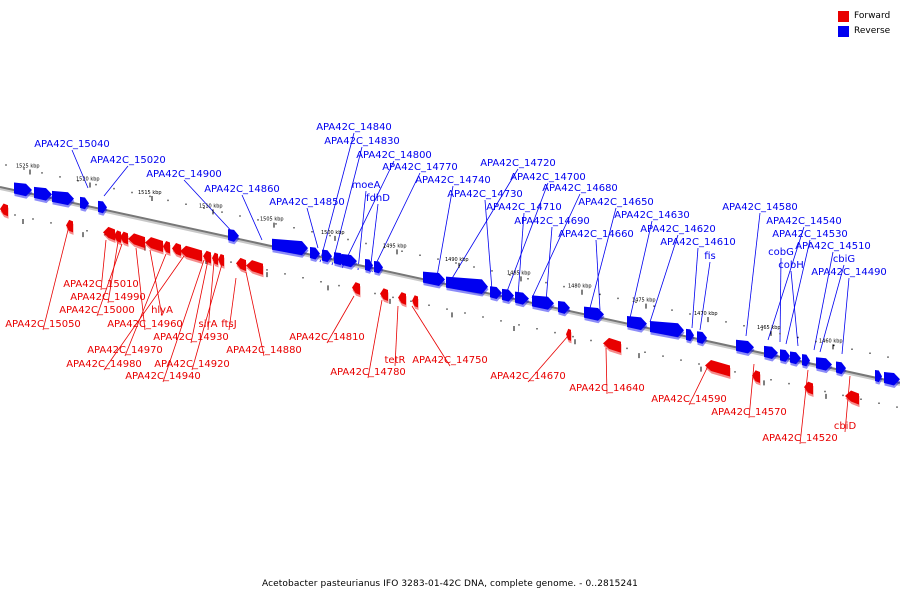 The width and height of the screenshot is (900, 600). I want to click on gene-label: cobG, so click(781, 252).